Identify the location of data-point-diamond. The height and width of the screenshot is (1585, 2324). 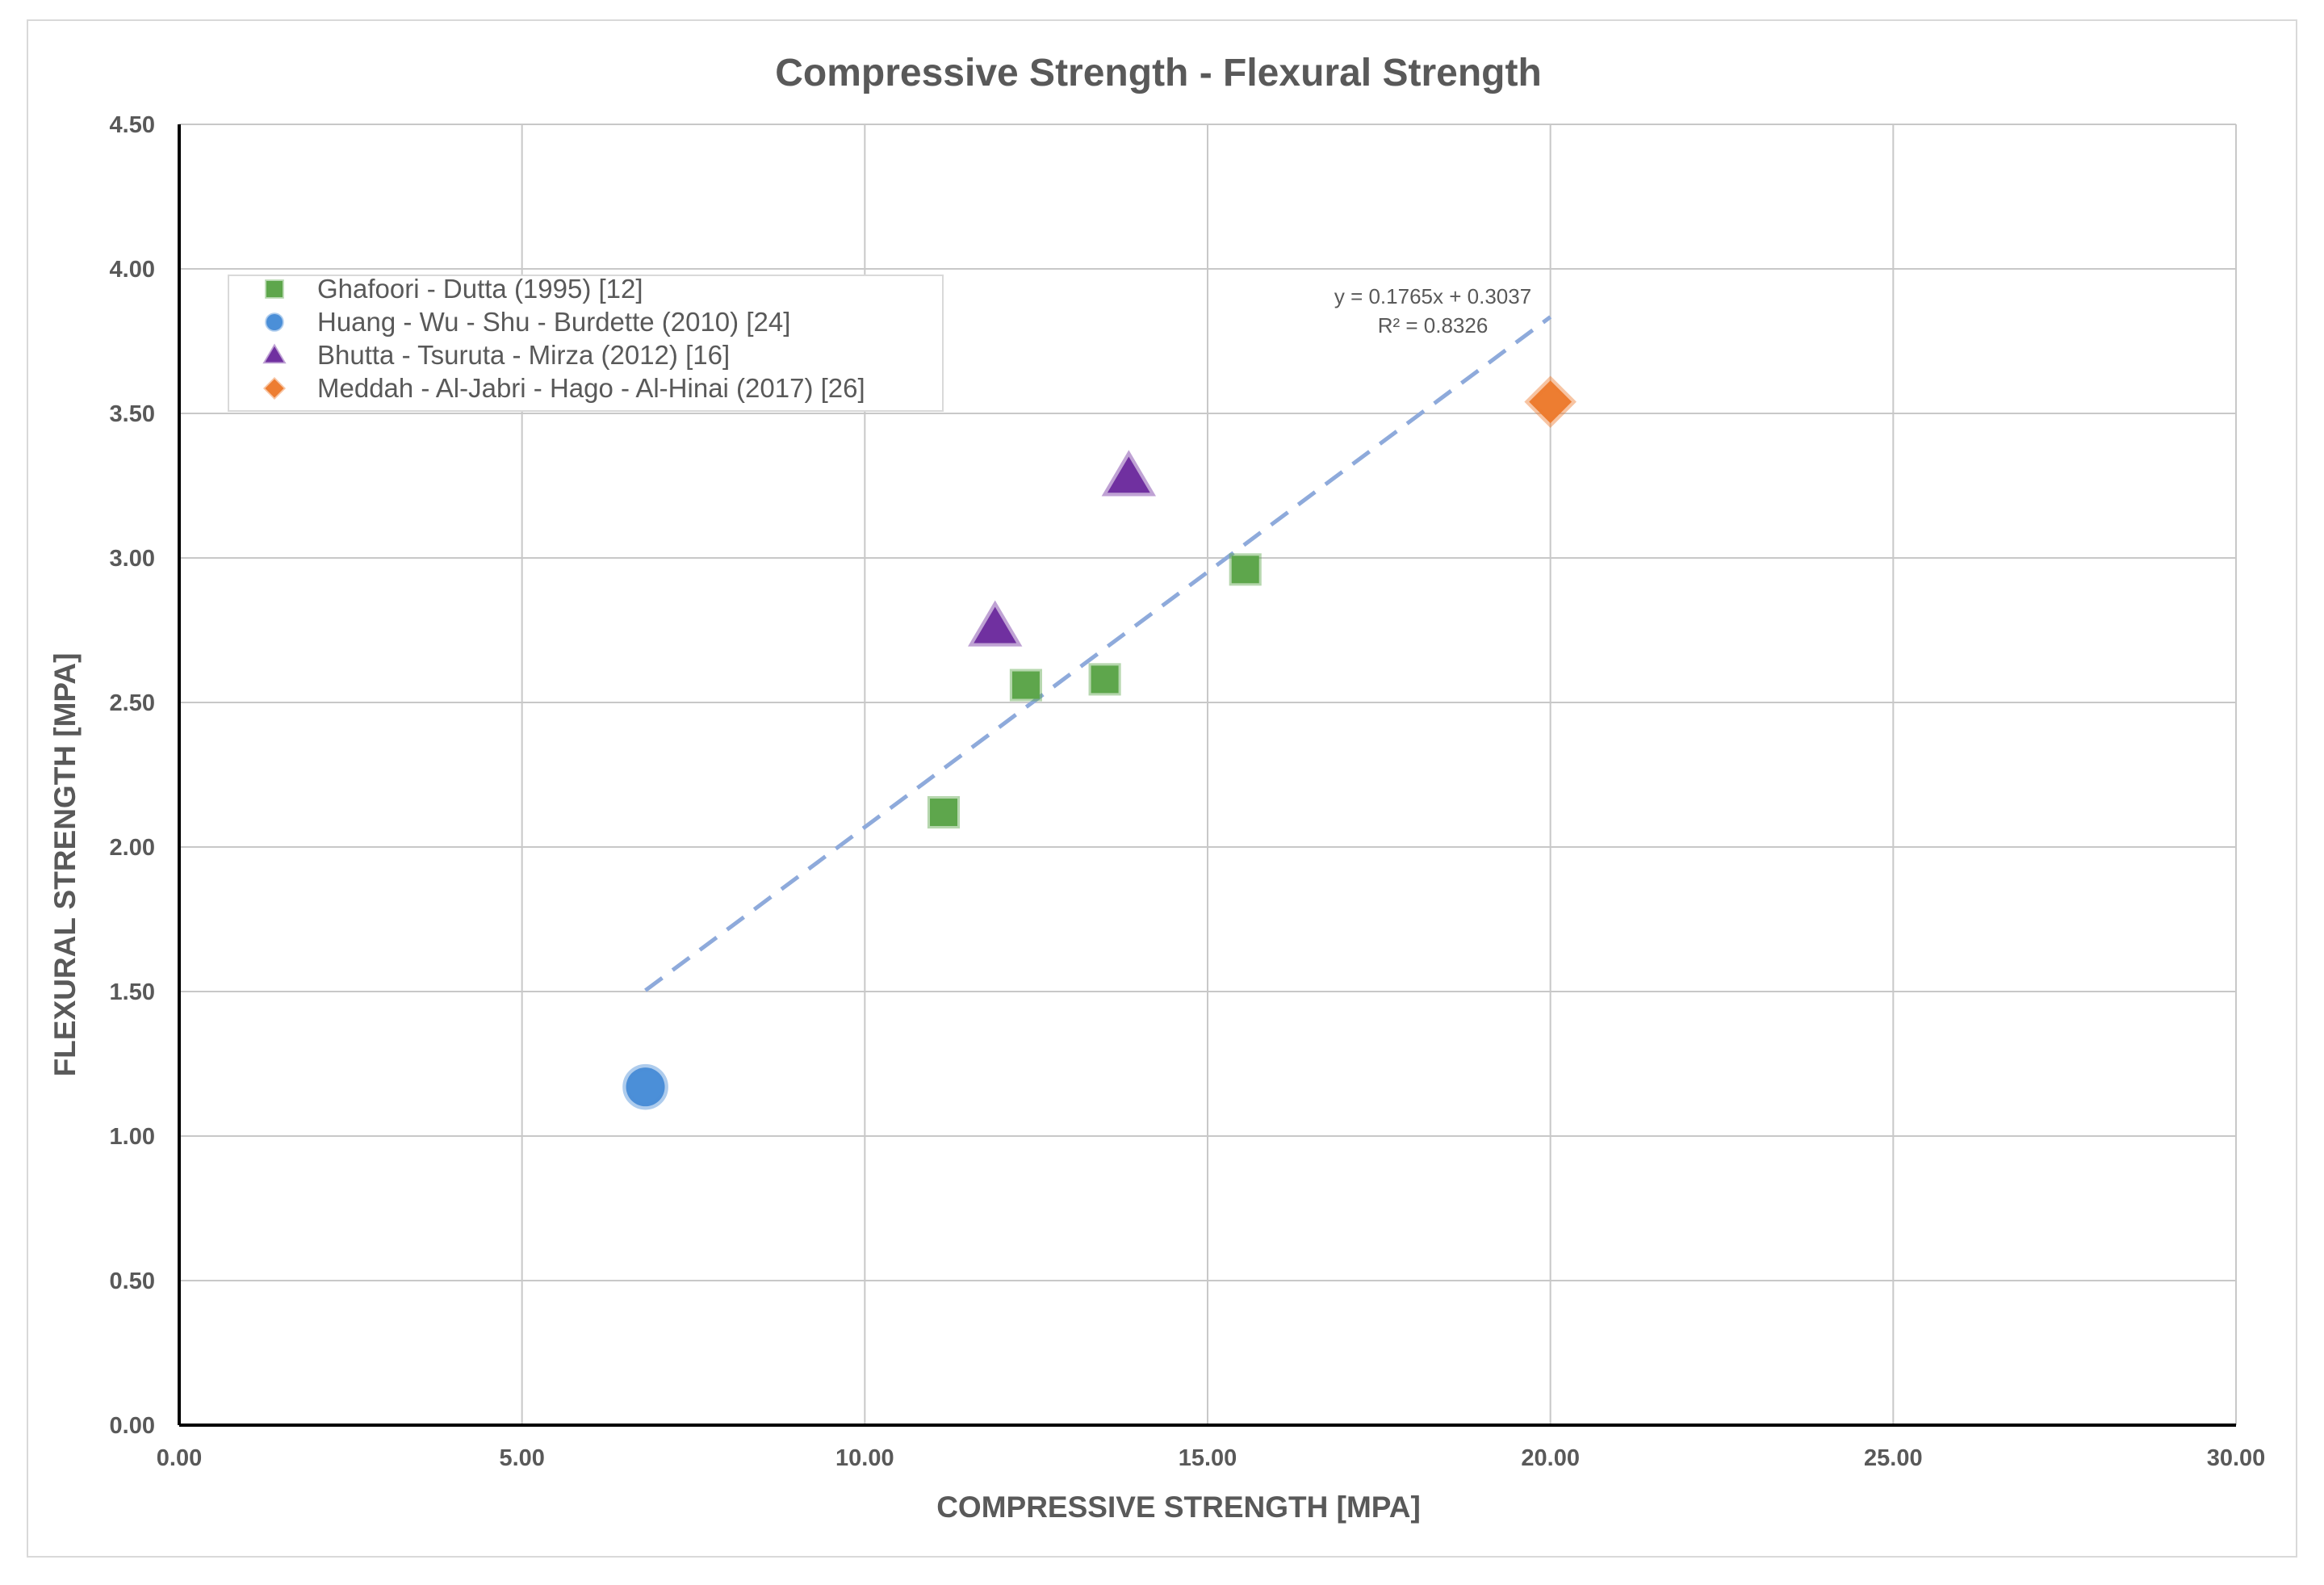
(1550, 401).